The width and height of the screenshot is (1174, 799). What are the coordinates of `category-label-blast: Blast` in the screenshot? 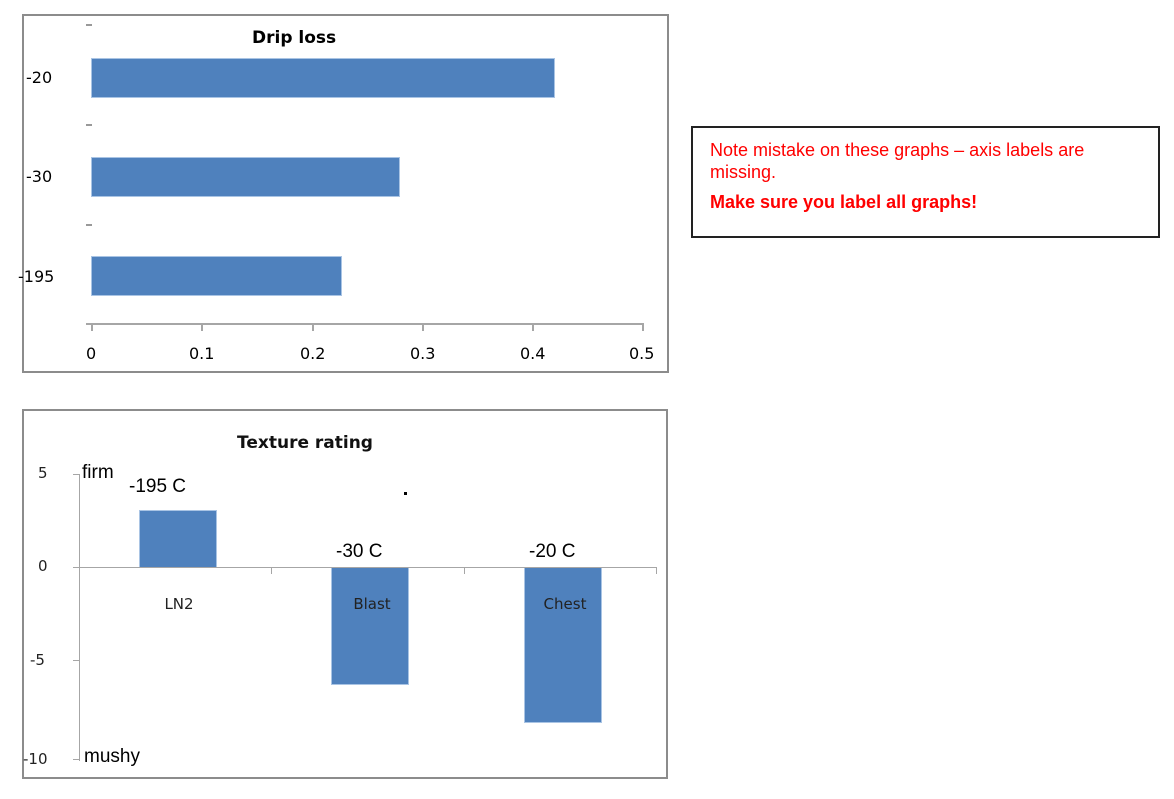 It's located at (372, 604).